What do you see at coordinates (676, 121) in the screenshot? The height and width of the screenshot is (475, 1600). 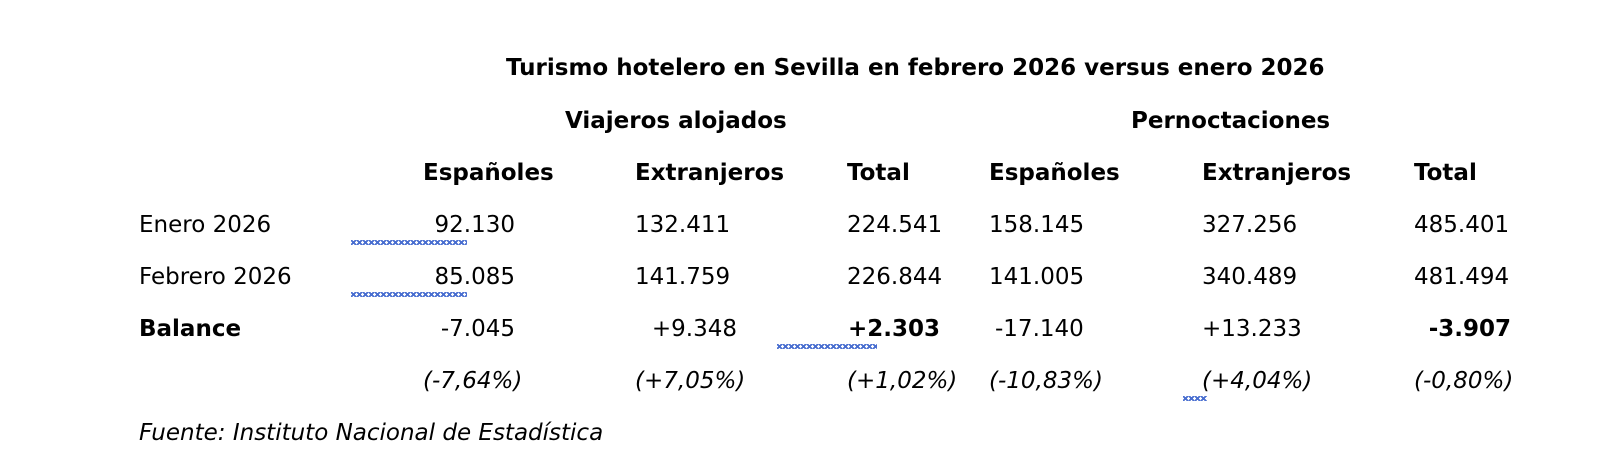 I see `group-header-viajeros: Viajeros alojados` at bounding box center [676, 121].